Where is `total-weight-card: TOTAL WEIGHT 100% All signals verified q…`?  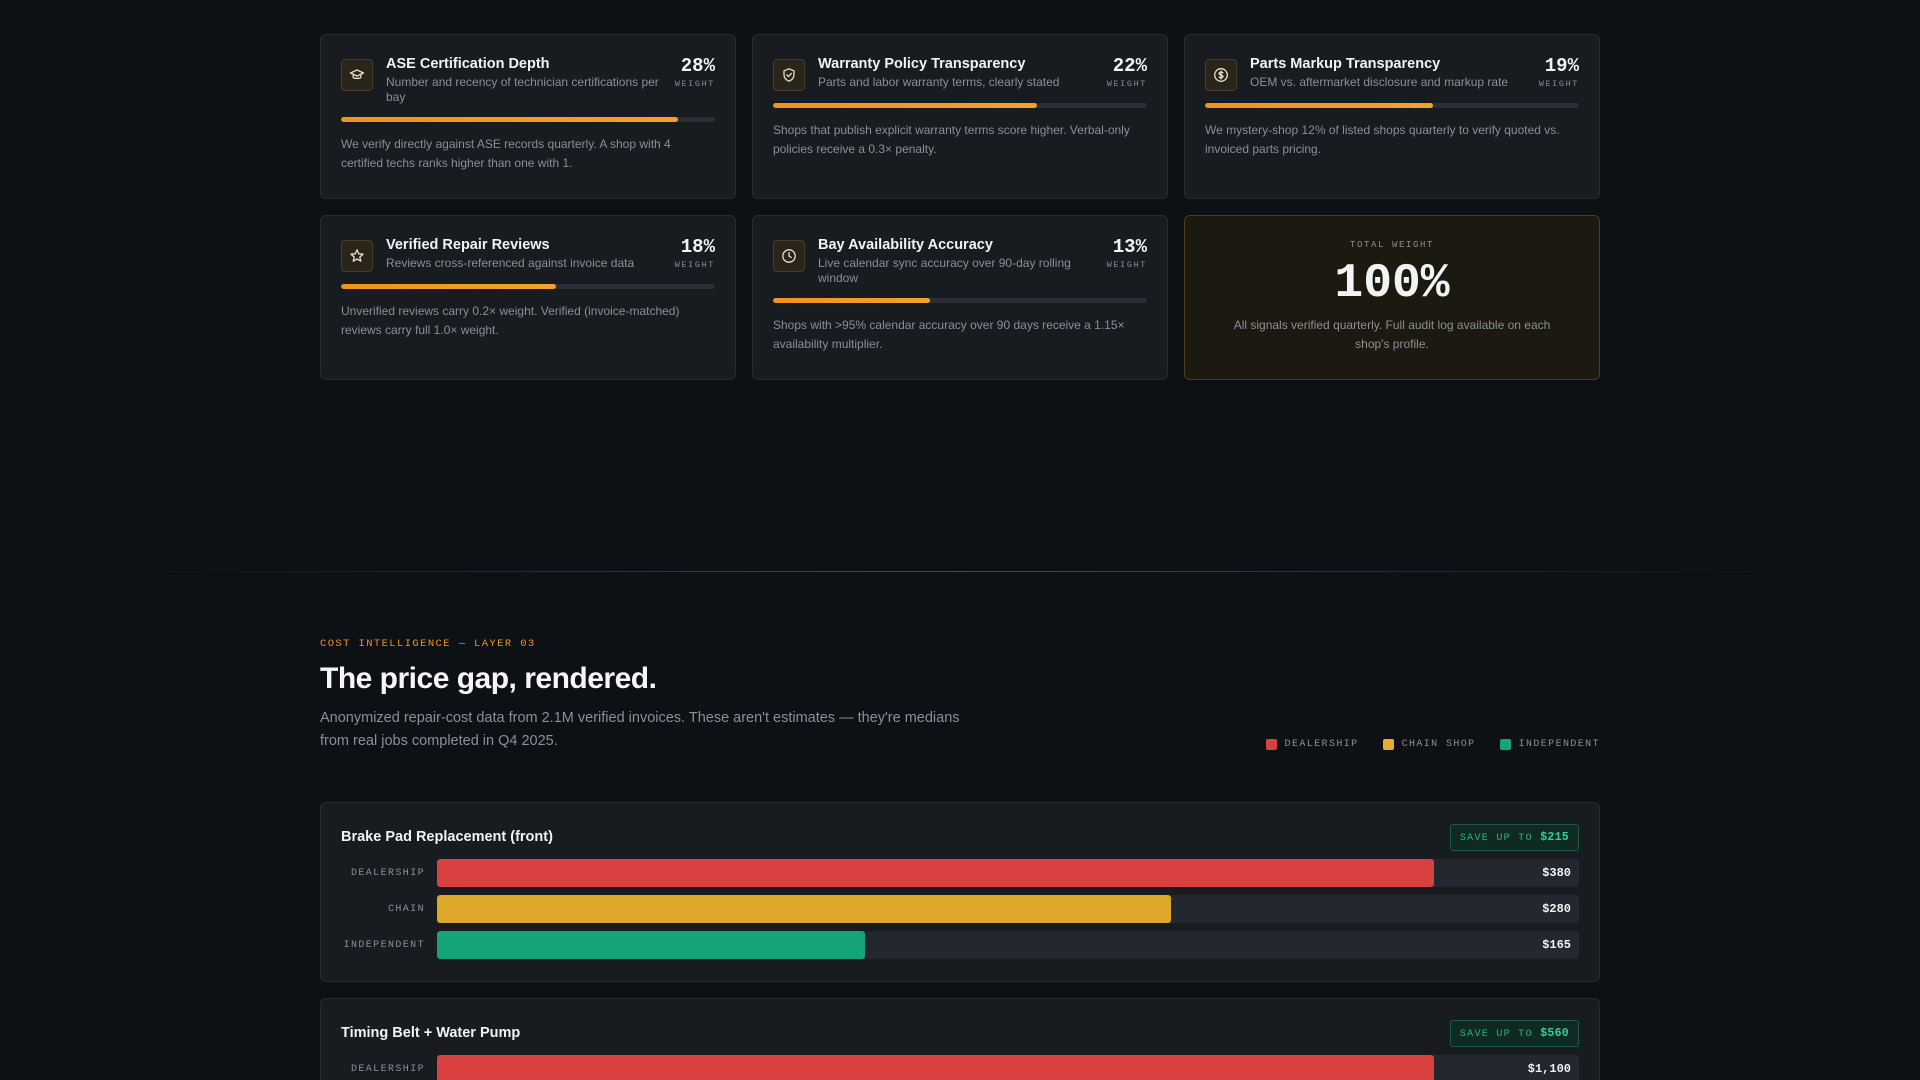 total-weight-card: TOTAL WEIGHT 100% All signals verified q… is located at coordinates (1392, 297).